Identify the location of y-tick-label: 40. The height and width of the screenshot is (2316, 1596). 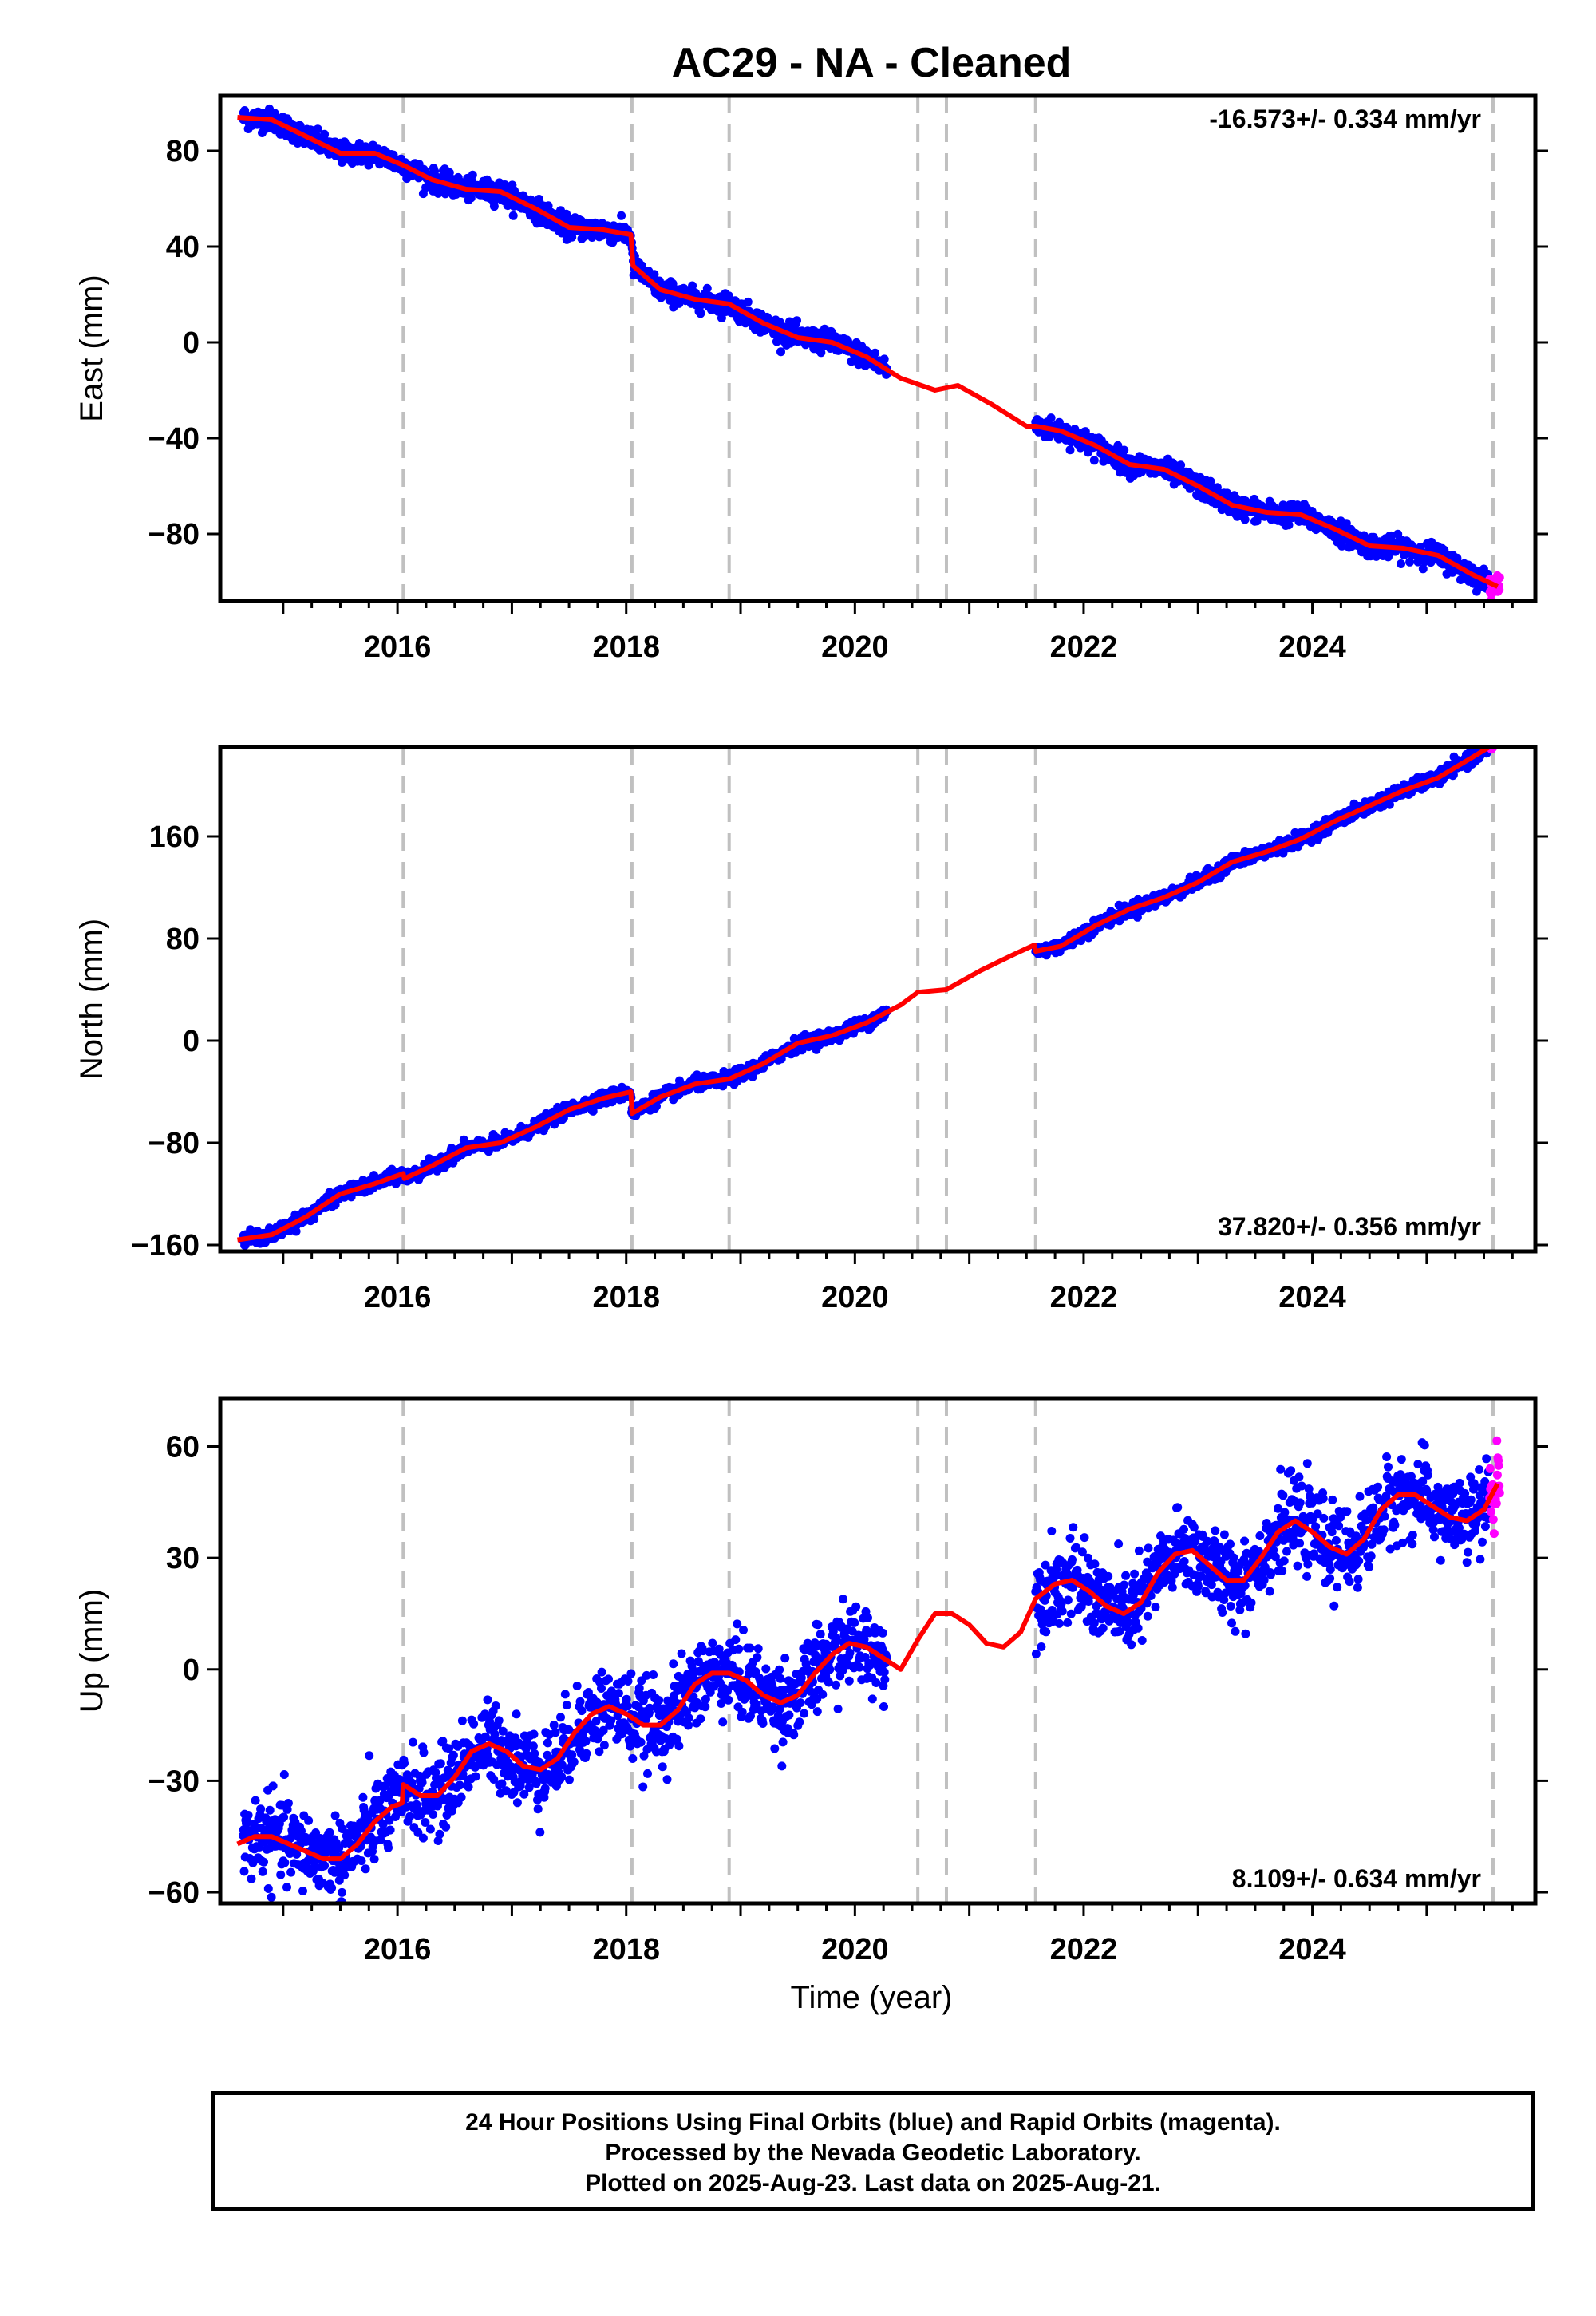
(183, 247).